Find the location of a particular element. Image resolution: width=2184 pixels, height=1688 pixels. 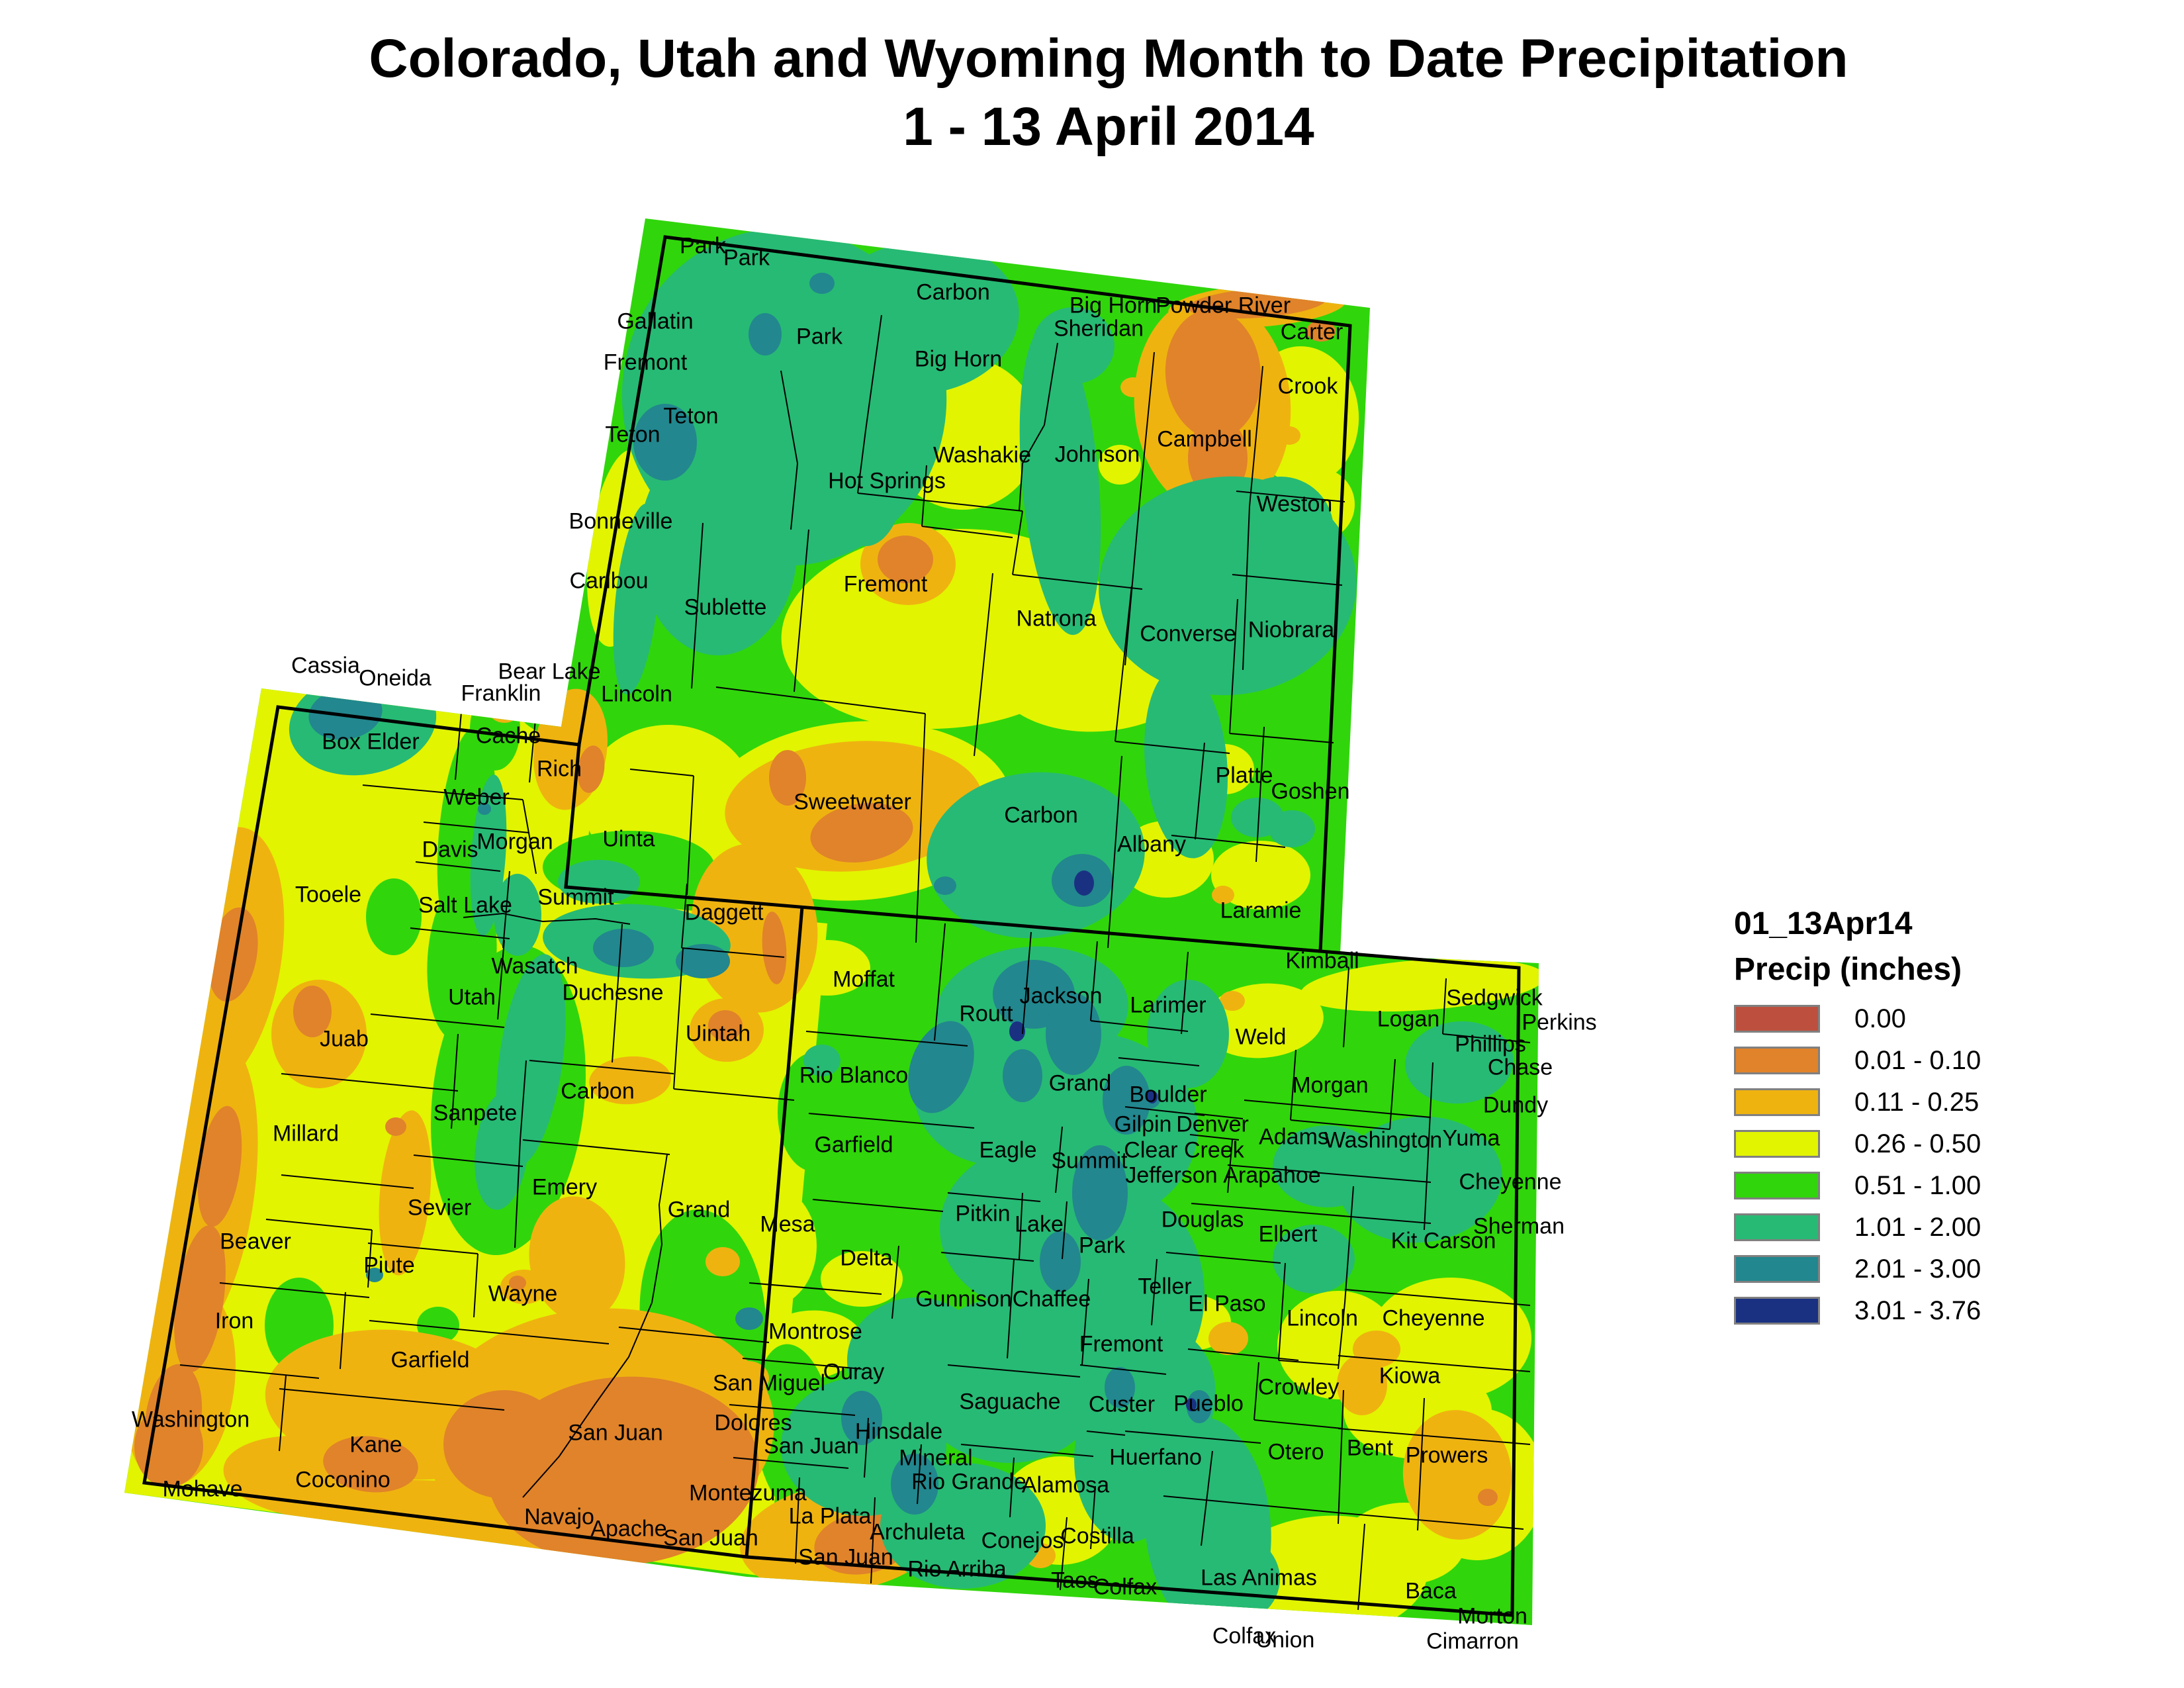

legend-row: 1.01 - 2.00 is located at coordinates (1857, 1227).